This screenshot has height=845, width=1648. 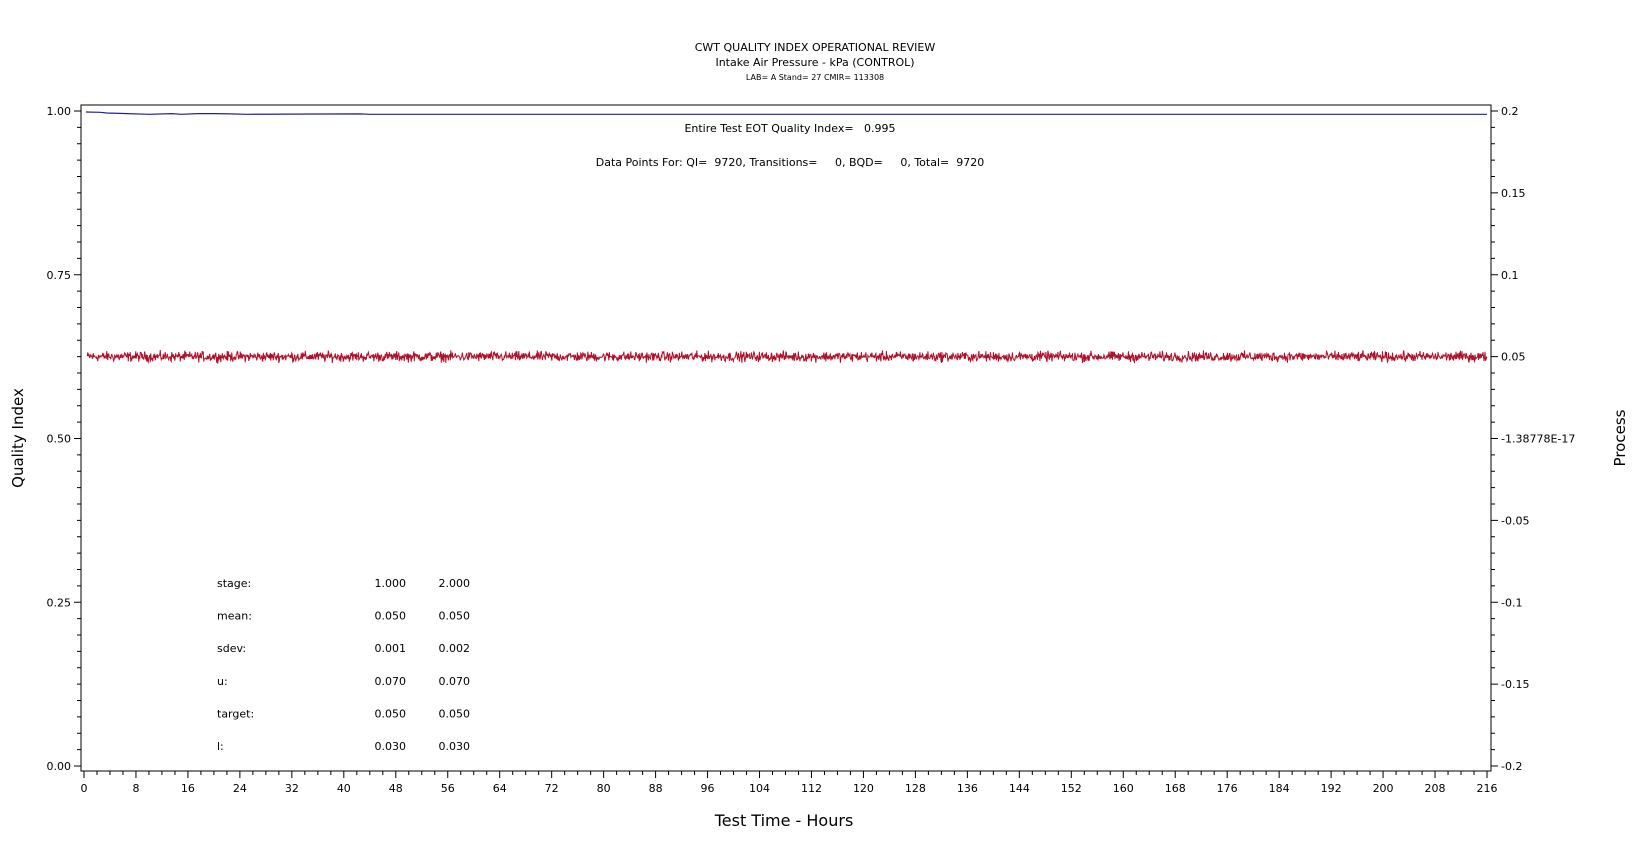 What do you see at coordinates (1227, 788) in the screenshot?
I see `x-tick-label: 176` at bounding box center [1227, 788].